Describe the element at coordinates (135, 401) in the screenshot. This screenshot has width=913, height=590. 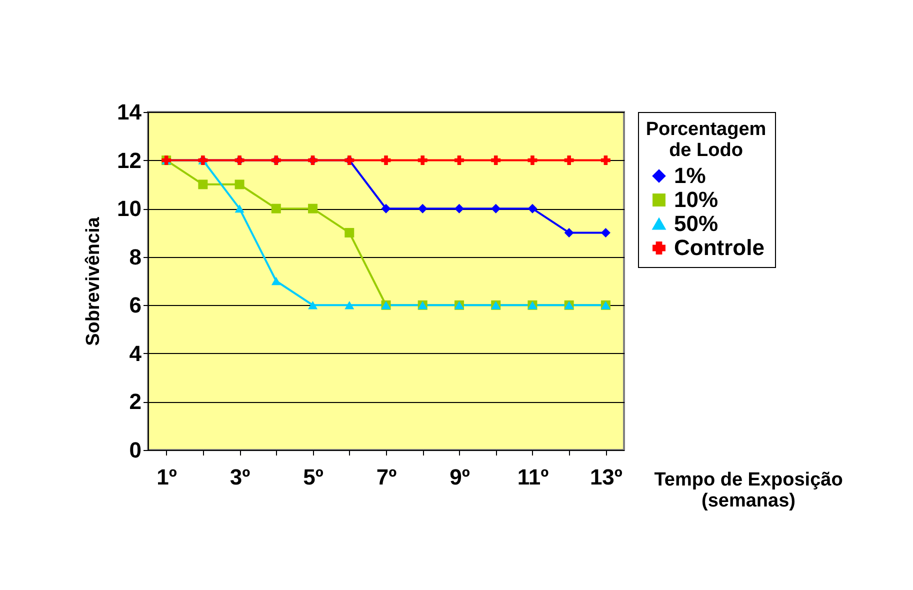
I see `y-tick-label: 2` at that location.